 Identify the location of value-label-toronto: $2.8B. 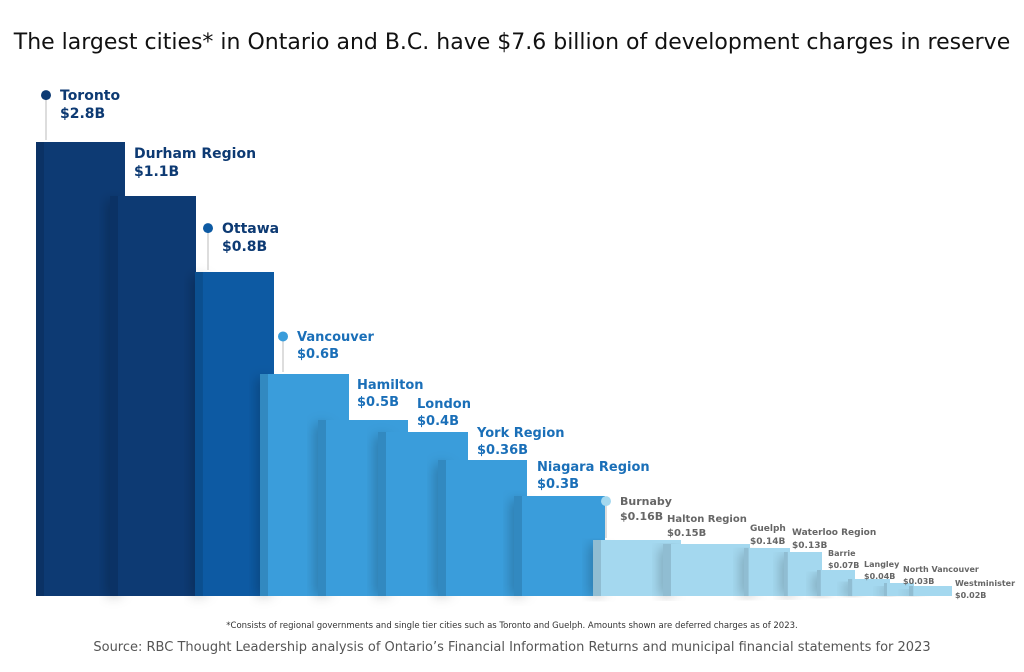
(82, 114).